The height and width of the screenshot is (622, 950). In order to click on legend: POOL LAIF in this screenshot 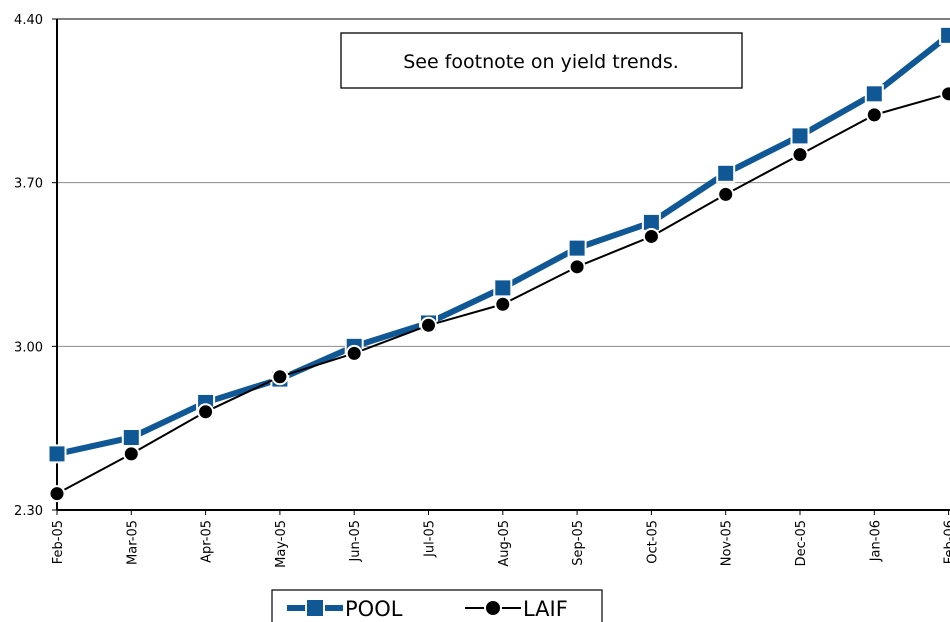, I will do `click(437, 605)`.